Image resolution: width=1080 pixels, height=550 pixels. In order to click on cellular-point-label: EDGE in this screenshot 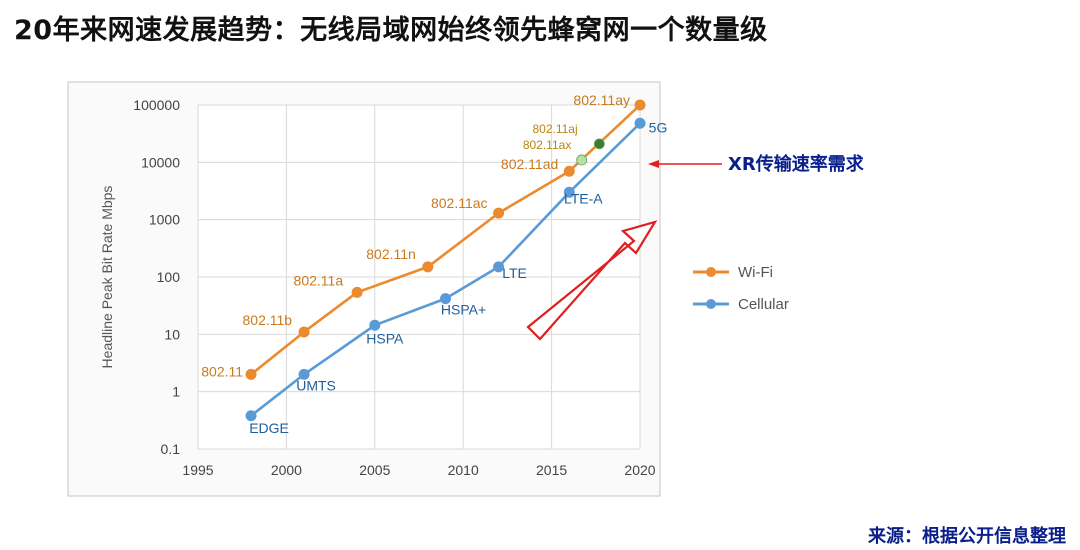, I will do `click(269, 428)`.